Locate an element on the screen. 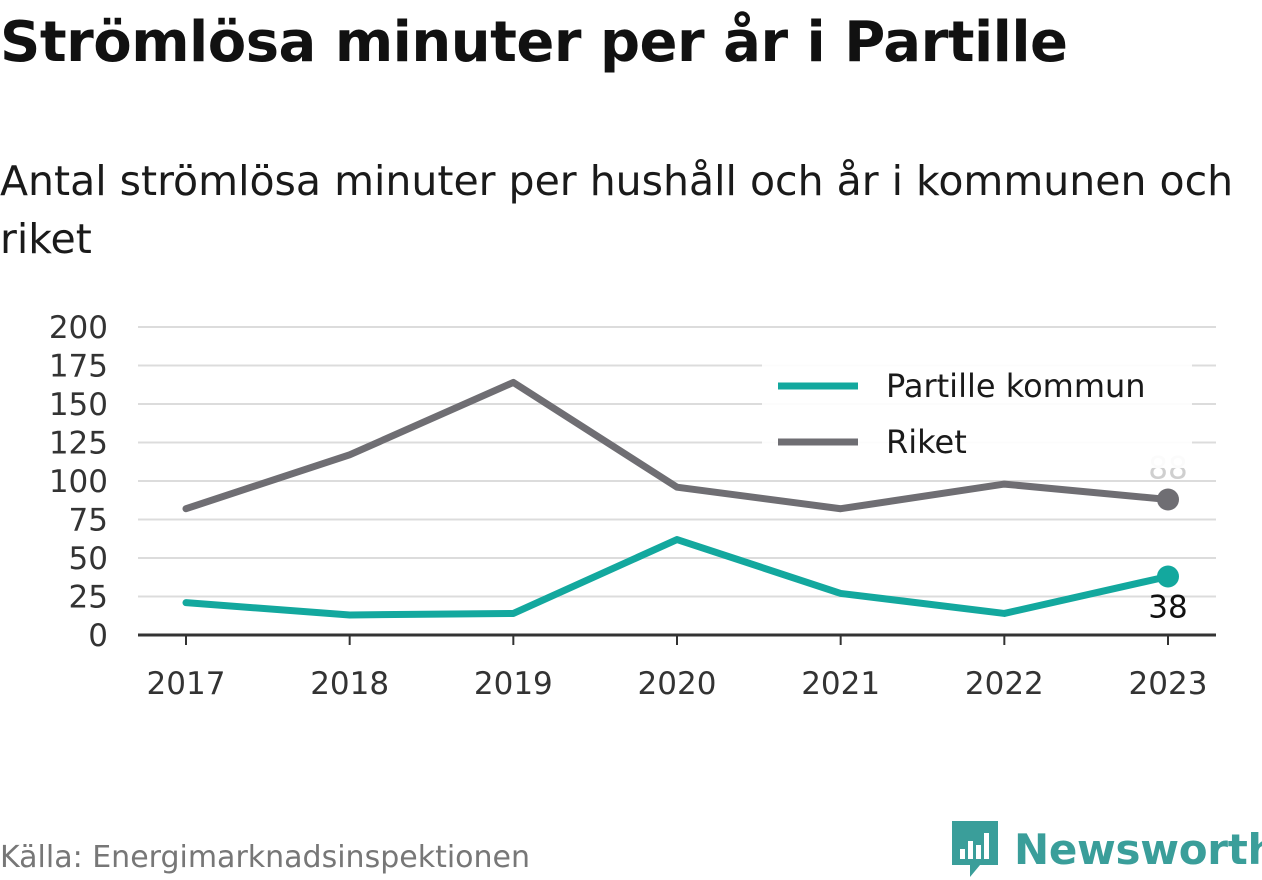 This screenshot has width=1262, height=880. y-tick-label: 25 is located at coordinates (88, 598).